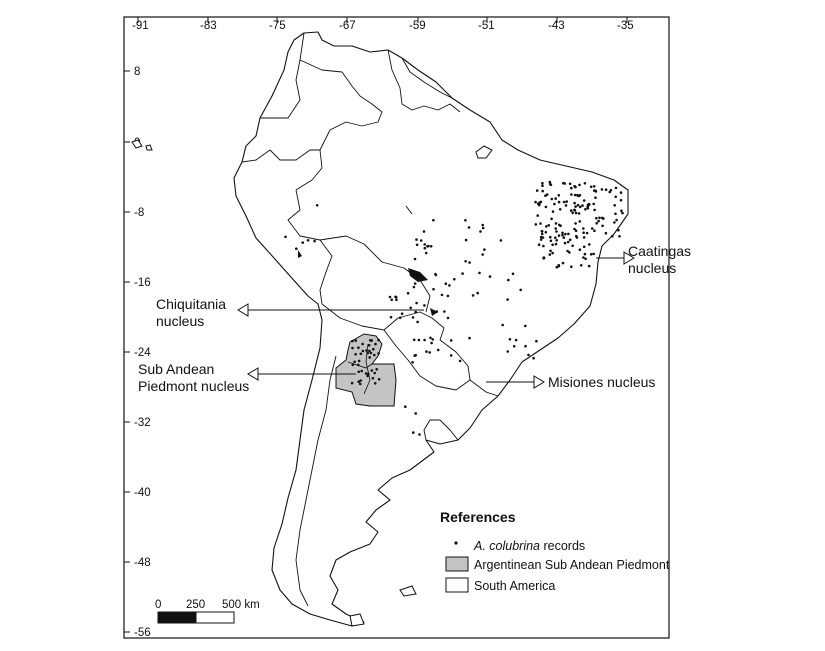 The height and width of the screenshot is (651, 825). Describe the element at coordinates (417, 26) in the screenshot. I see `x-tick-label: -59` at that location.